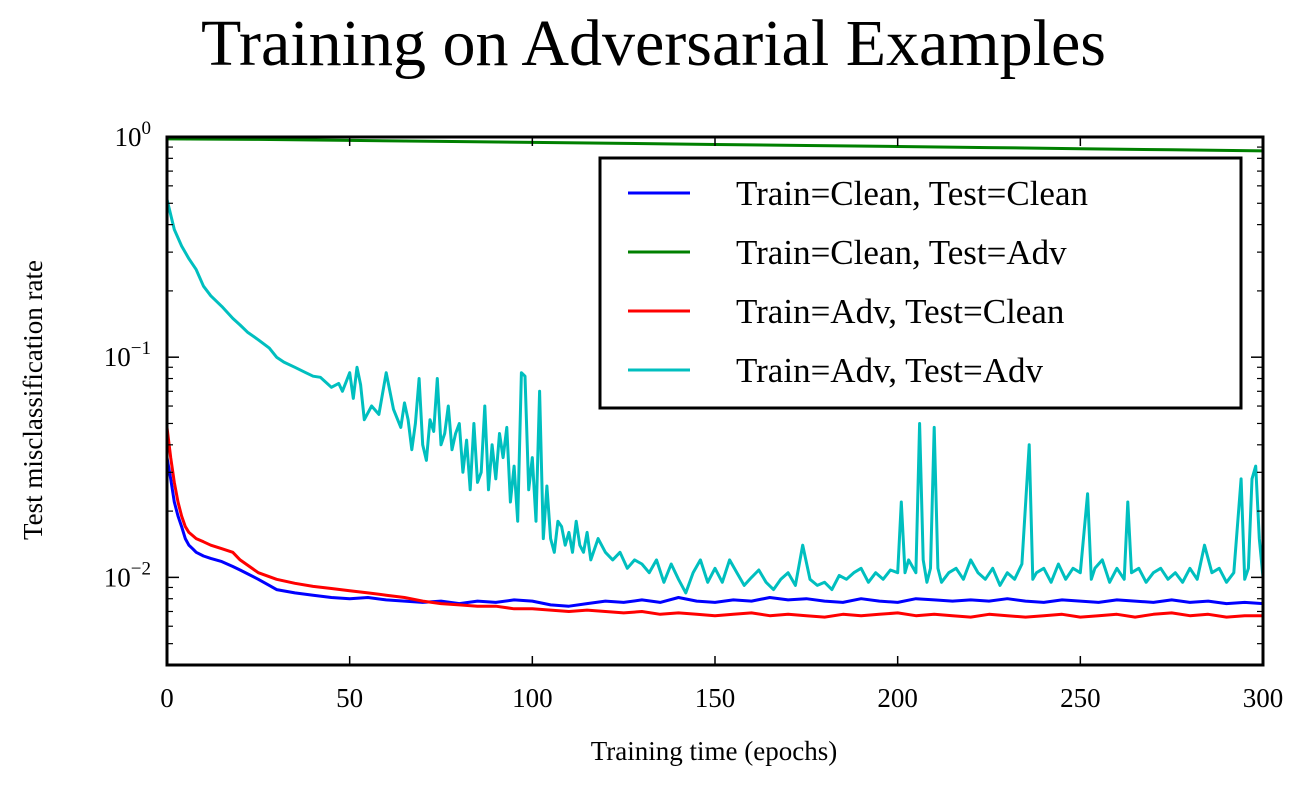 The height and width of the screenshot is (792, 1307). I want to click on x-tick-label: 100, so click(532, 698).